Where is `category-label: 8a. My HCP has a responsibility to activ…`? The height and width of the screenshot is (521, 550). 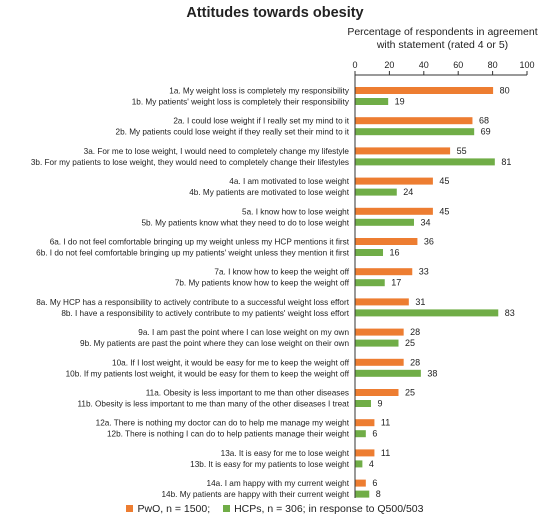
category-label: 8a. My HCP has a responsibility to activ… is located at coordinates (193, 302).